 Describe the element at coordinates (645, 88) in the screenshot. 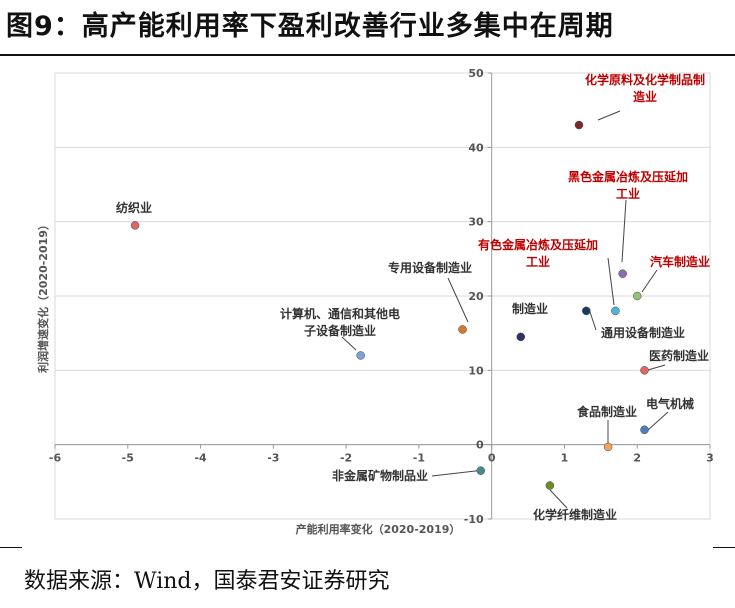

I see `point-label: 化学原料及化学制品制造业` at that location.